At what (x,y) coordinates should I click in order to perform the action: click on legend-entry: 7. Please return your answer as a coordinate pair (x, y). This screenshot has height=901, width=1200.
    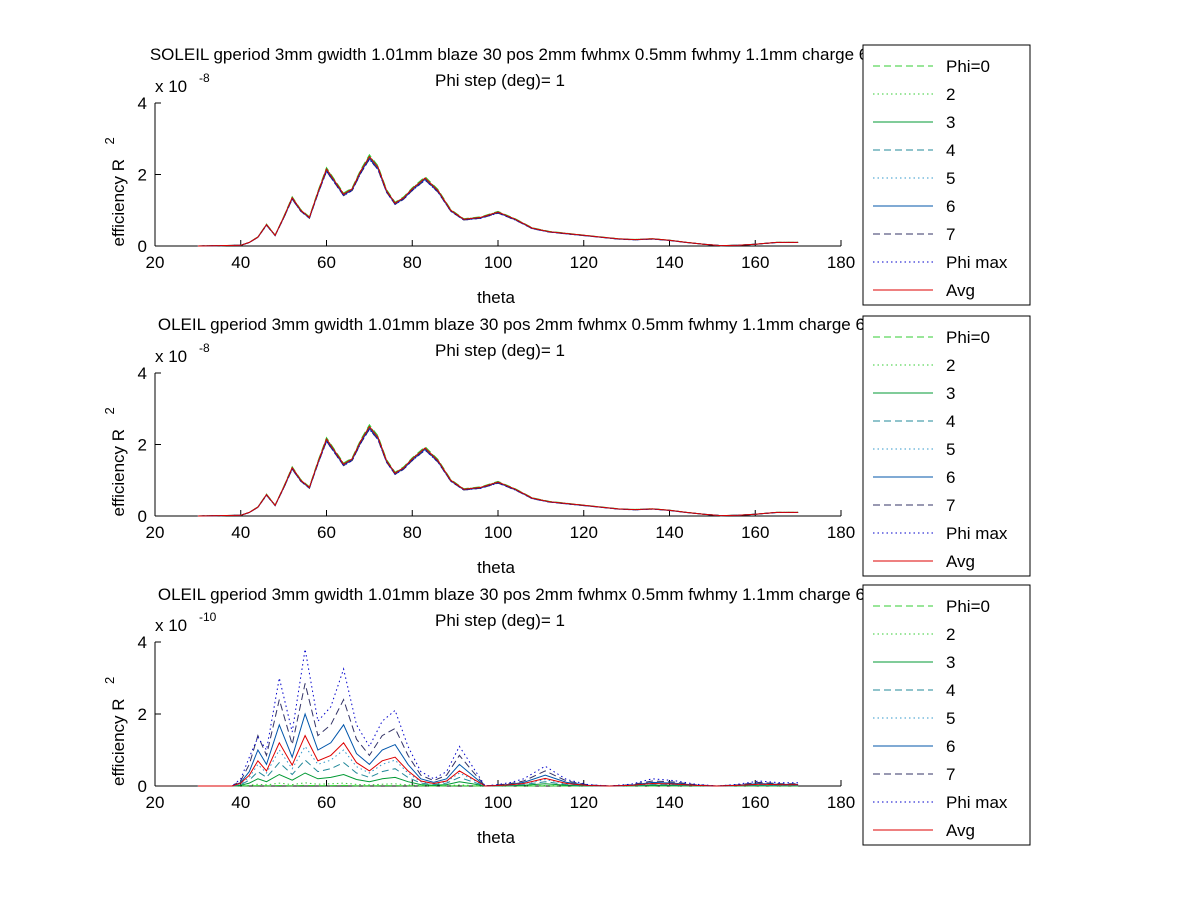
    Looking at the image, I should click on (950, 505).